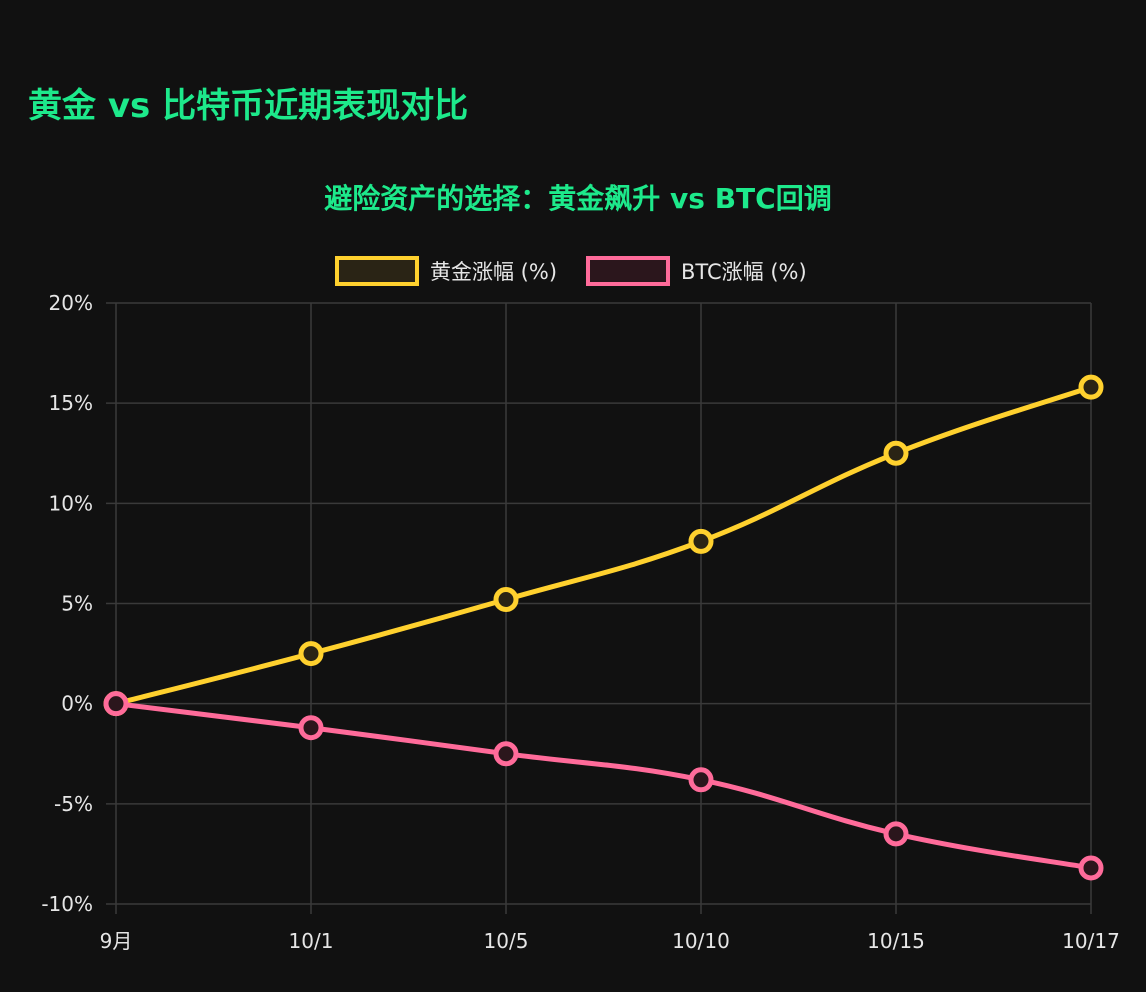 This screenshot has width=1146, height=992. Describe the element at coordinates (744, 272) in the screenshot. I see `legend-label-btc: BTC涨幅 (%)` at that location.